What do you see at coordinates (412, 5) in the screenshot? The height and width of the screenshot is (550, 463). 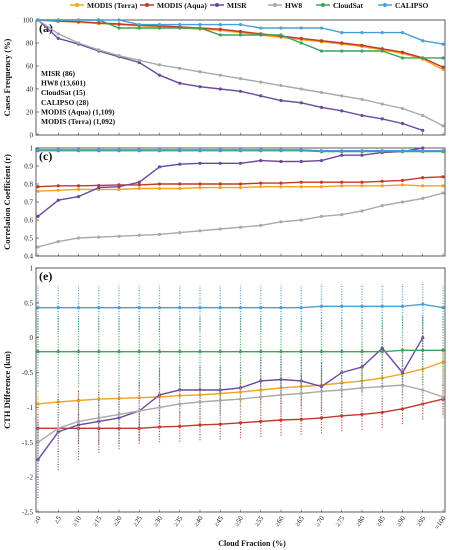 I see `legend-label: CALIPSO` at bounding box center [412, 5].